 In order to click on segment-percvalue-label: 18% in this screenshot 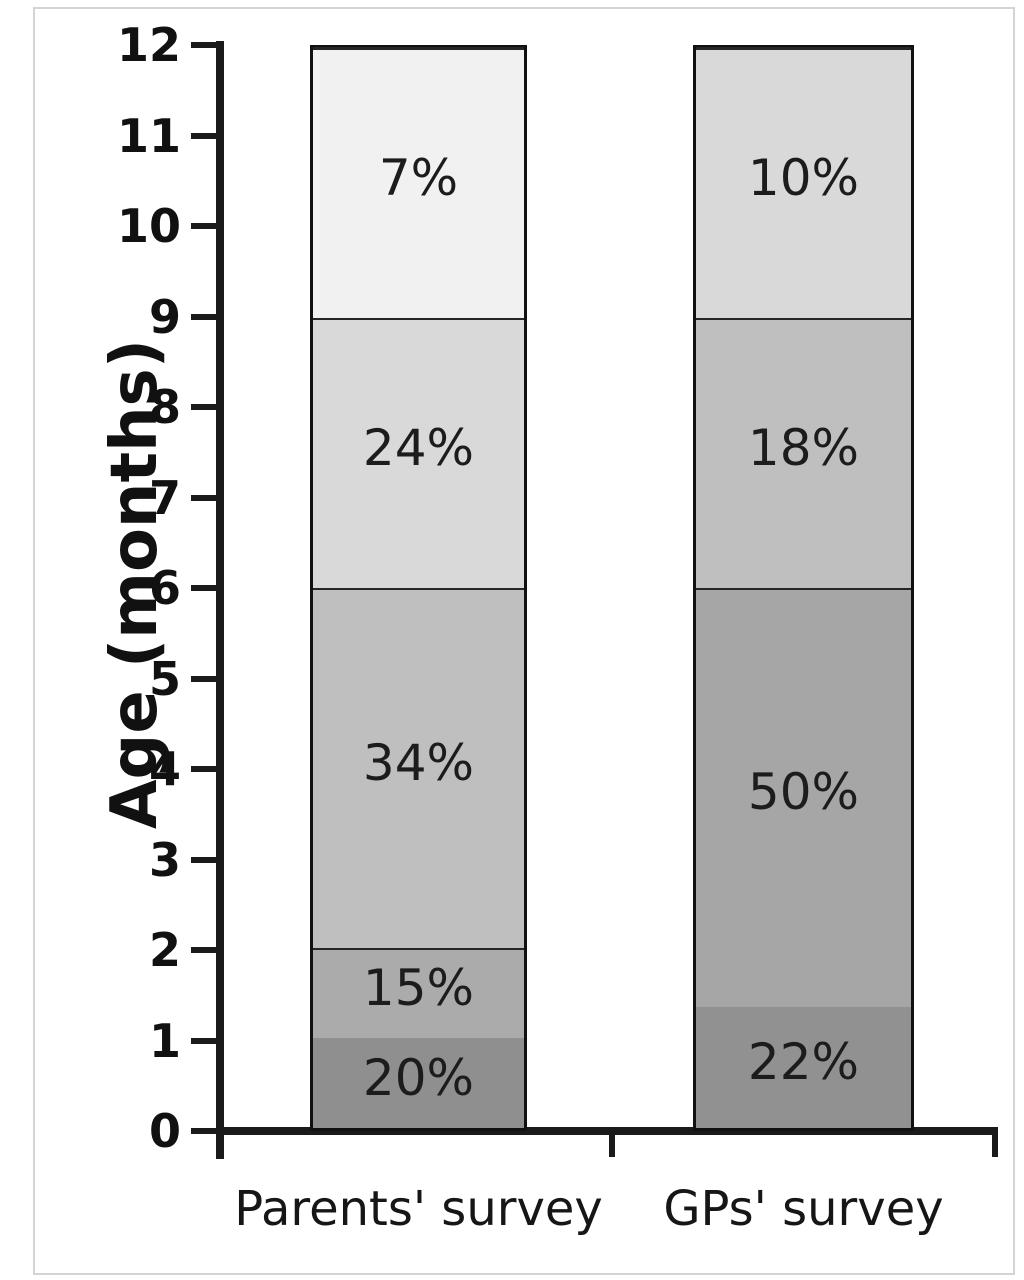, I will do `click(803, 448)`.